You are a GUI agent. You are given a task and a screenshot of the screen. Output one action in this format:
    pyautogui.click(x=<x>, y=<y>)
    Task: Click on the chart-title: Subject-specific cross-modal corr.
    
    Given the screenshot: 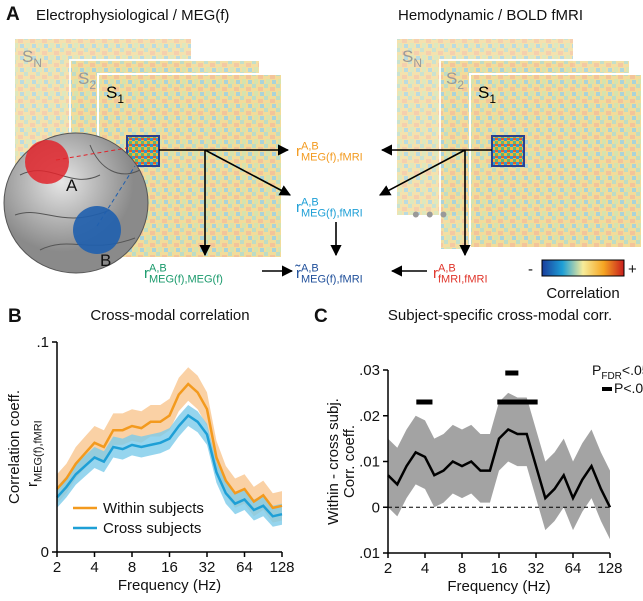 What is the action you would take?
    pyautogui.click(x=500, y=315)
    